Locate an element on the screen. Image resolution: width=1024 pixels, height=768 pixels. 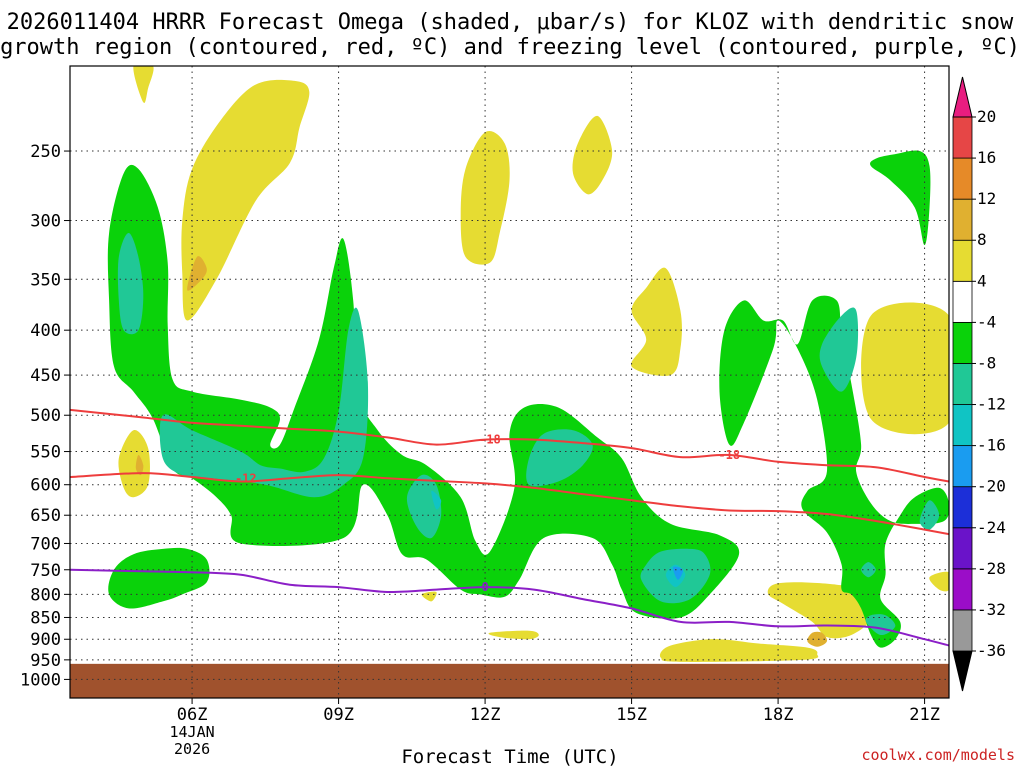
colorbar-bin--32-to--28 is located at coordinates (962, 589).